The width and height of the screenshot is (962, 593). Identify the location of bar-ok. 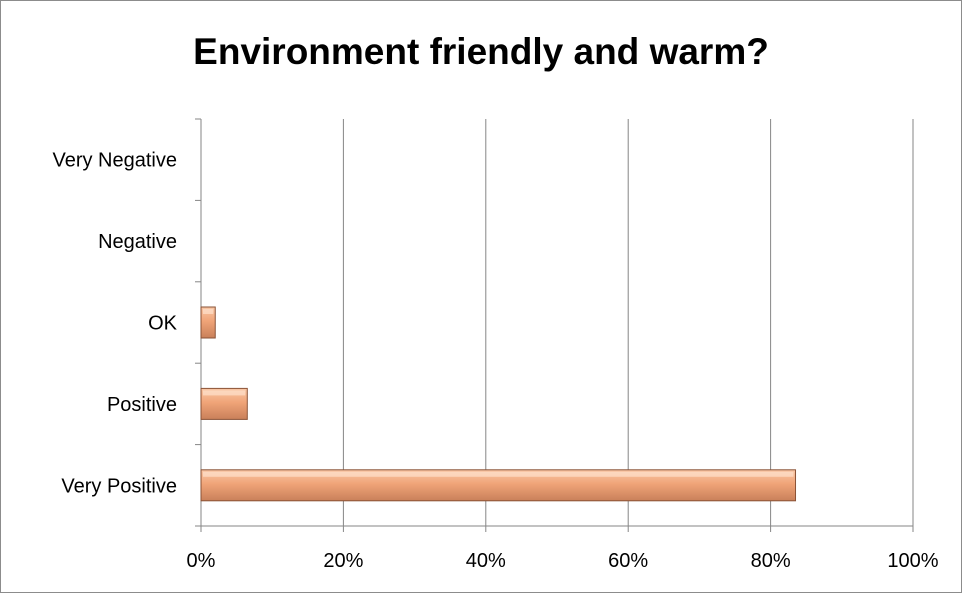
(208, 322).